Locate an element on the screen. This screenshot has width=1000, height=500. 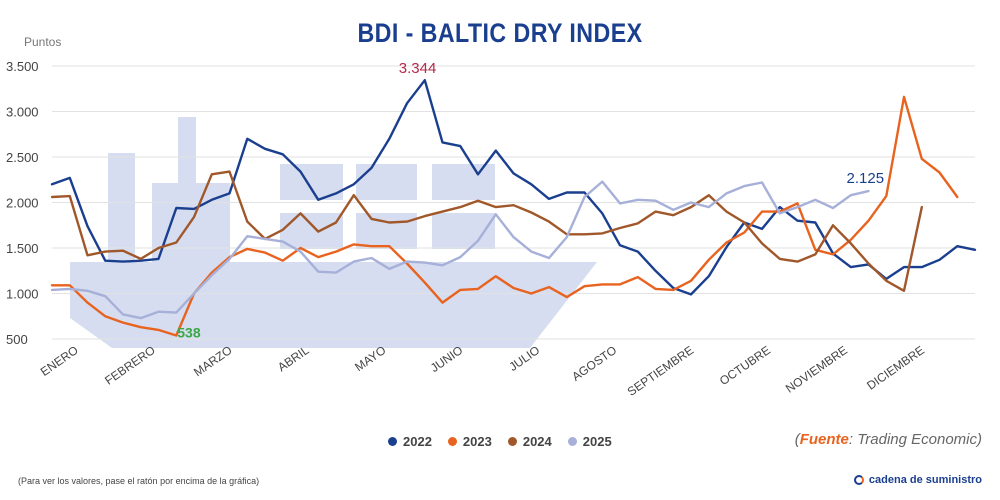
x-tick-label: AGOSTO is located at coordinates (594, 363).